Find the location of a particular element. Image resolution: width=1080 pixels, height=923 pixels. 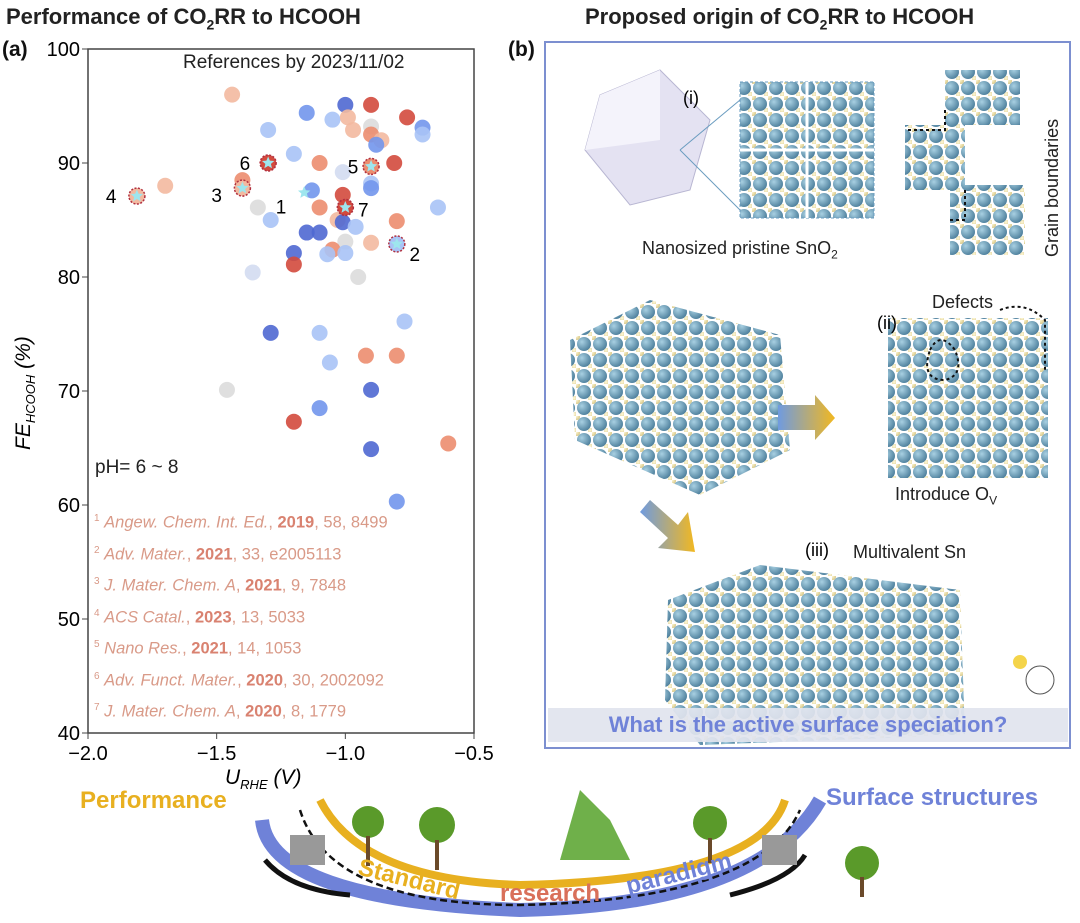

ref-rest: , 30, 2002092 is located at coordinates (333, 680).